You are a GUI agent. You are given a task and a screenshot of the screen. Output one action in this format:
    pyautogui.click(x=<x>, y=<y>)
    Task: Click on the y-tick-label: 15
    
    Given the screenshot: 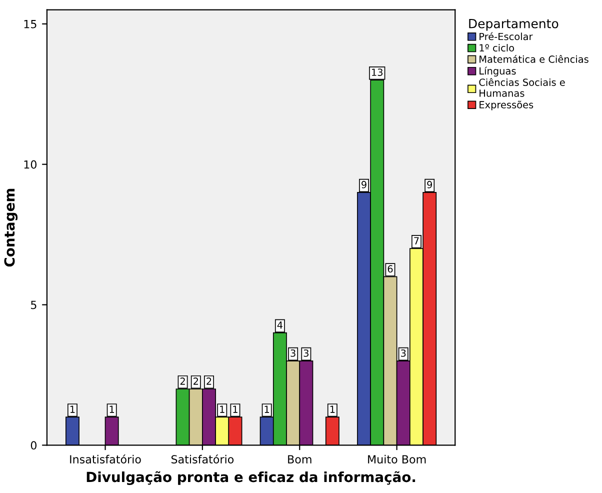 What is the action you would take?
    pyautogui.click(x=30, y=24)
    